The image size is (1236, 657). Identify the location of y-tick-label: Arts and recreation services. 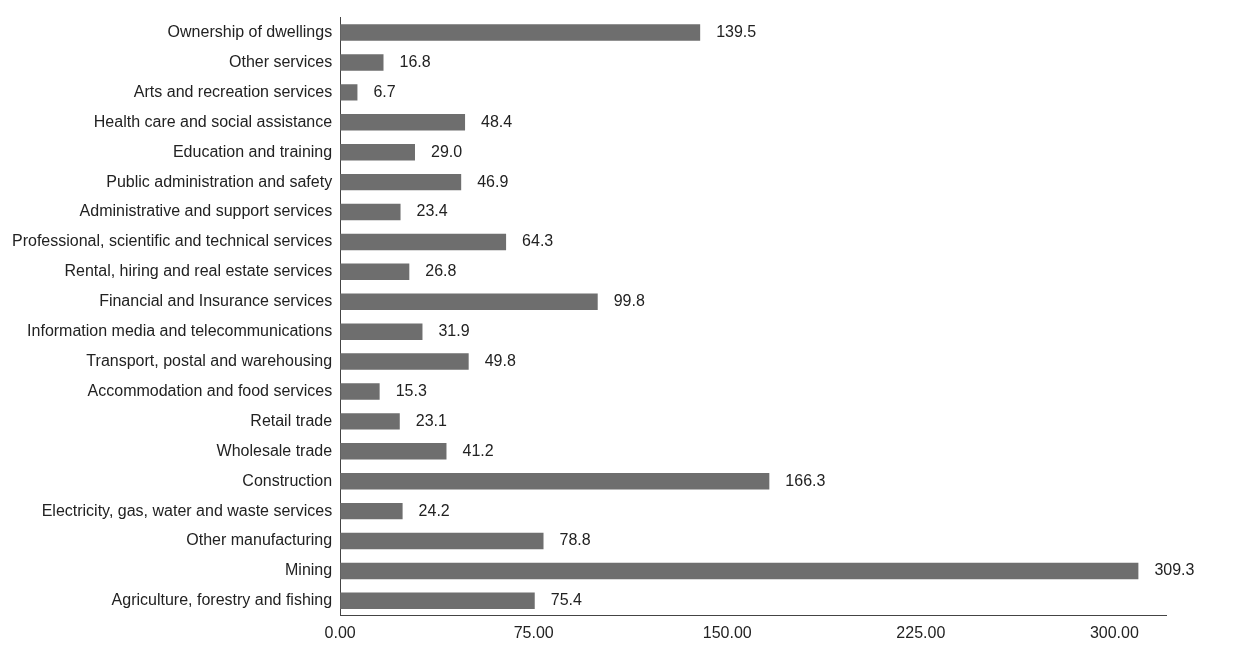
(233, 91).